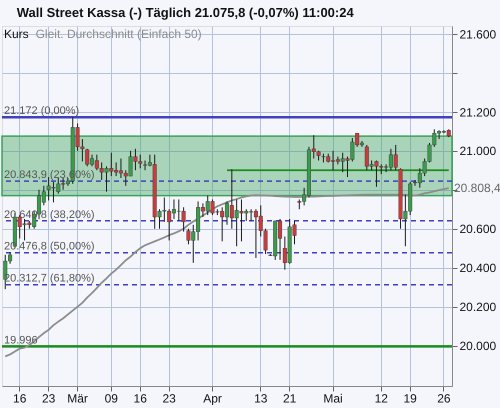 Image resolution: width=500 pixels, height=408 pixels. I want to click on ref-line-label: 20.476,8 (50,00%), so click(49, 246).